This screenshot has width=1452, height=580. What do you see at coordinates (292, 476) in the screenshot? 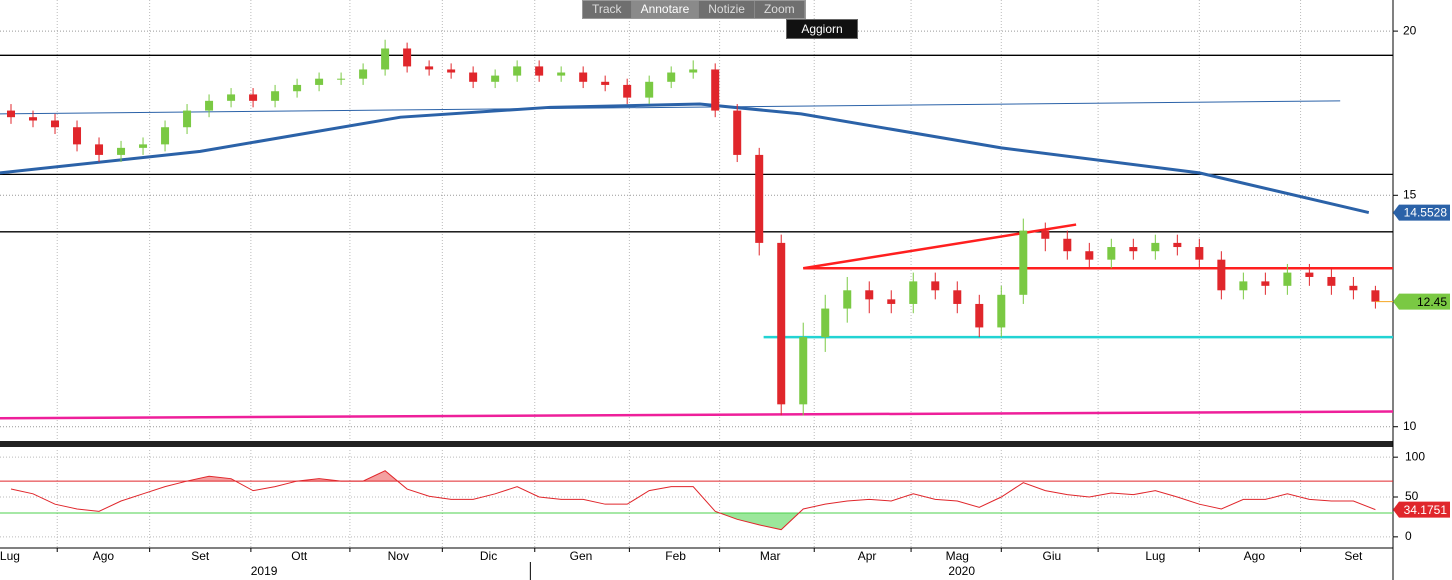
I see `overbought-area` at bounding box center [292, 476].